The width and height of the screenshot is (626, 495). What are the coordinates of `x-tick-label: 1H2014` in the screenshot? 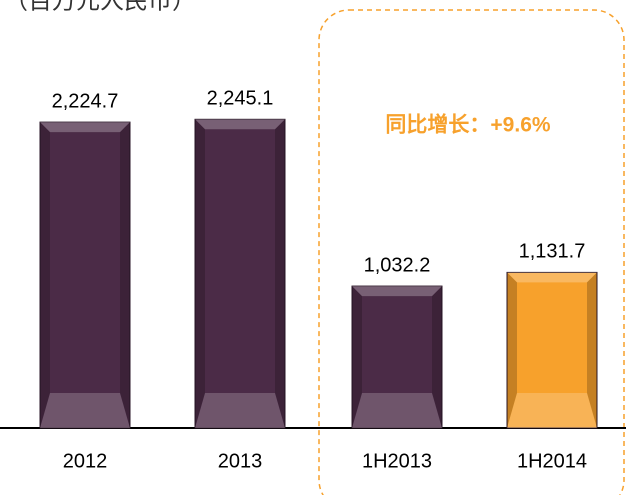 It's located at (552, 461).